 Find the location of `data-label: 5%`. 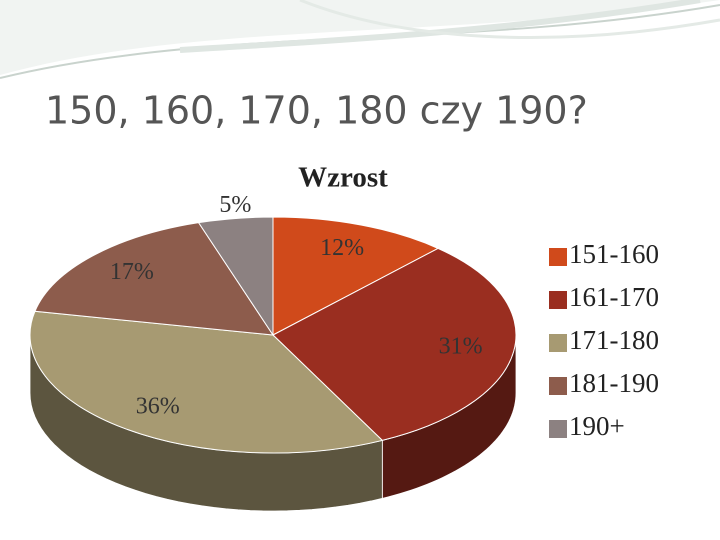

data-label: 5% is located at coordinates (235, 205).